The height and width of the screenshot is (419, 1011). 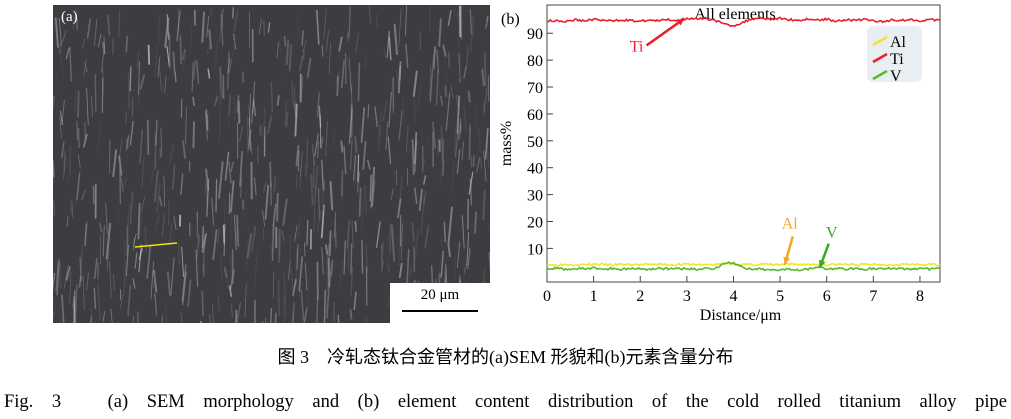 What do you see at coordinates (440, 311) in the screenshot?
I see `scale-bar-line` at bounding box center [440, 311].